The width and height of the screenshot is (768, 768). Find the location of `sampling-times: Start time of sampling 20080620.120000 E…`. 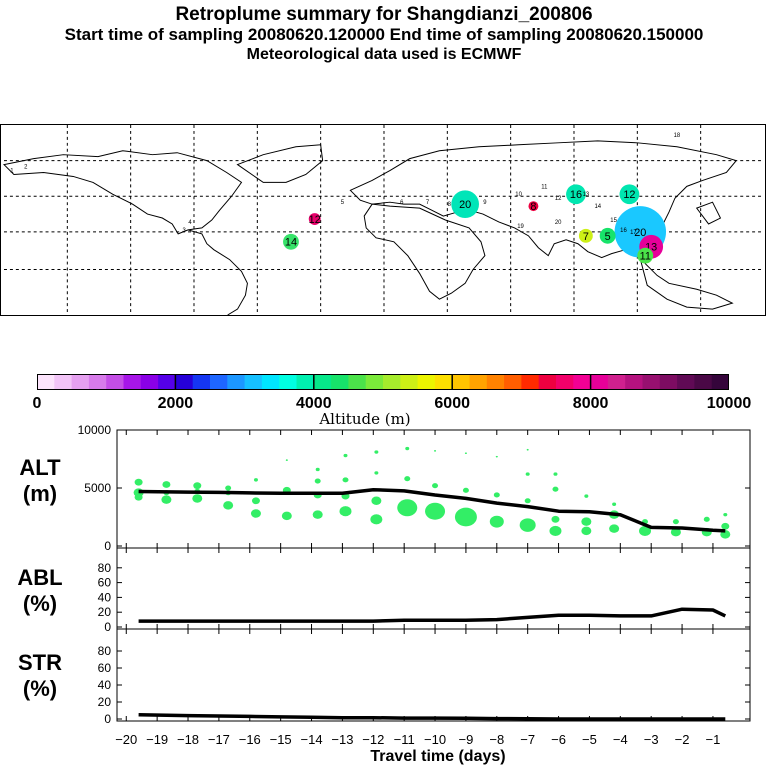

sampling-times: Start time of sampling 20080620.120000 E… is located at coordinates (384, 34).